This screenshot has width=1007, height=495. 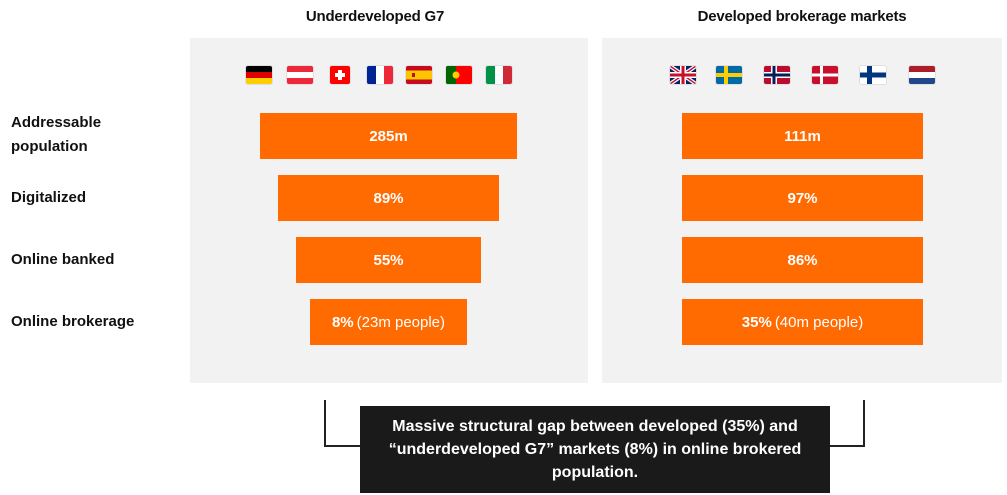 I want to click on netherlands-flag-icon, so click(x=922, y=75).